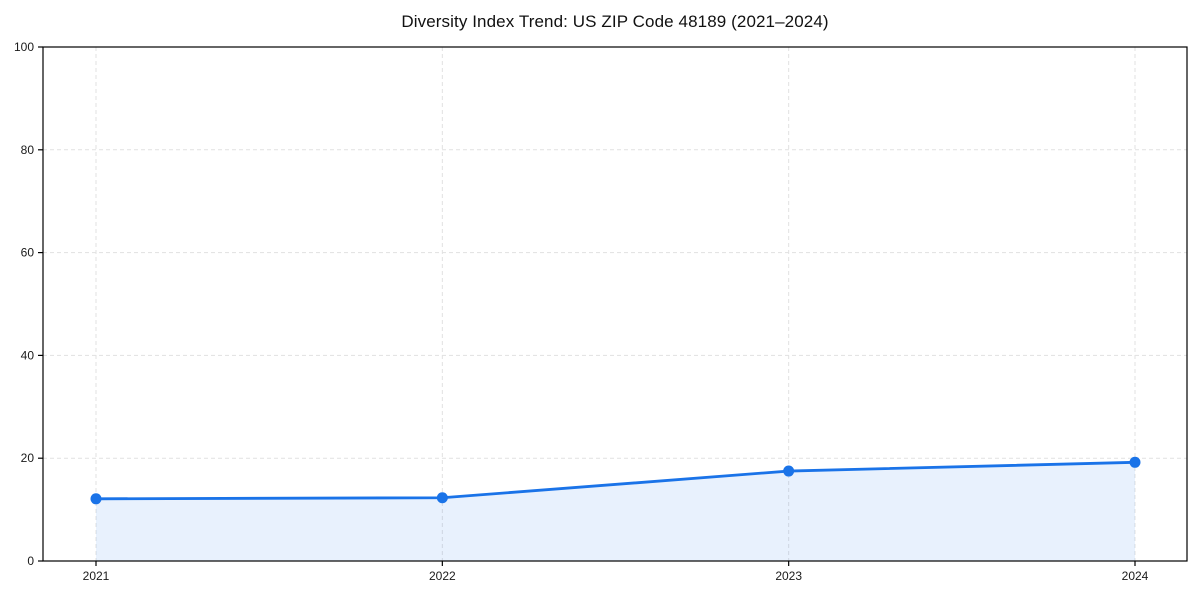 The height and width of the screenshot is (600, 1200). What do you see at coordinates (615, 511) in the screenshot?
I see `area-fill` at bounding box center [615, 511].